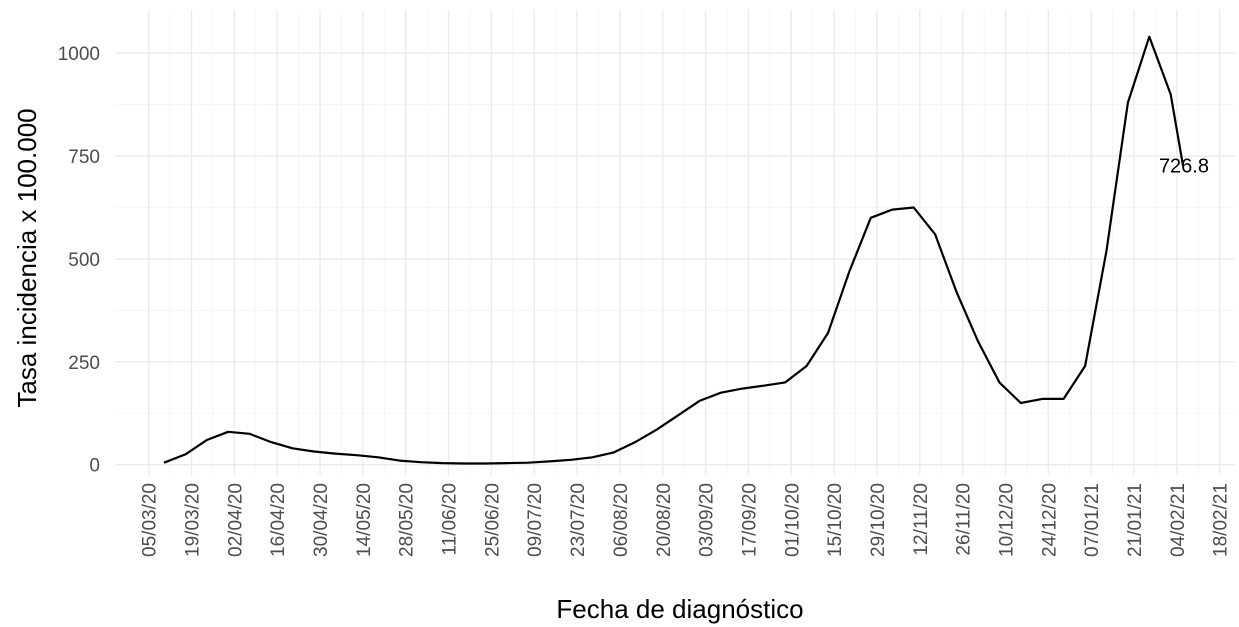 Image resolution: width=1239 pixels, height=627 pixels. Describe the element at coordinates (707, 520) in the screenshot. I see `x-tick-label: 03/09/20` at that location.